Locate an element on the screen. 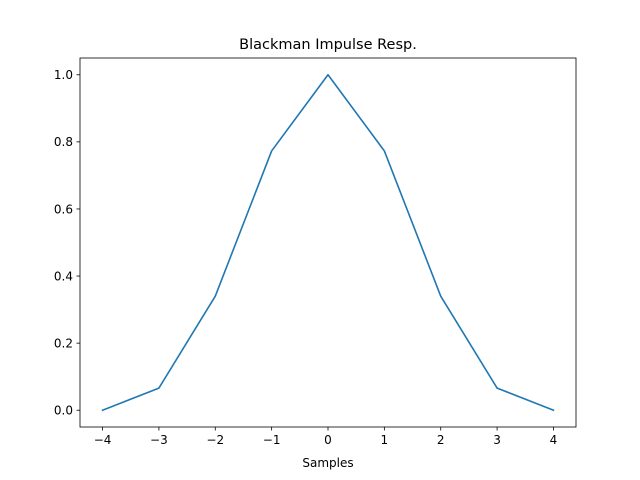  x-tick-label: 0 is located at coordinates (328, 440).